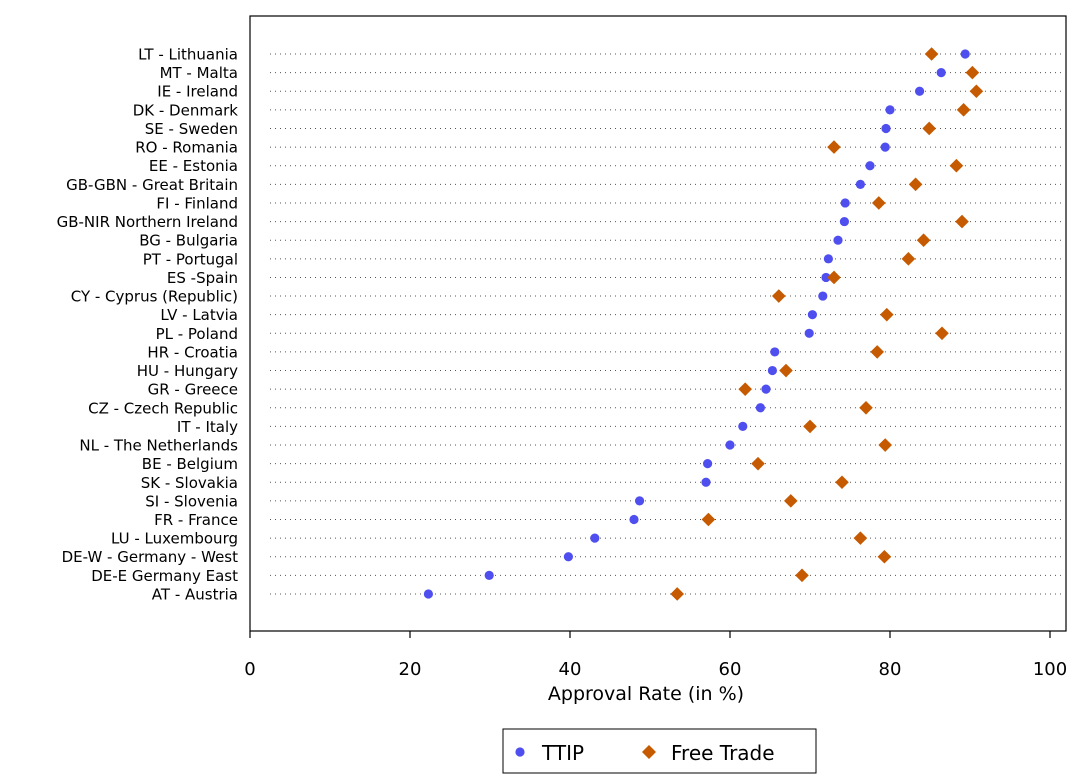 The height and width of the screenshot is (774, 1067). I want to click on free-trade-point-hr-croatia, so click(877, 352).